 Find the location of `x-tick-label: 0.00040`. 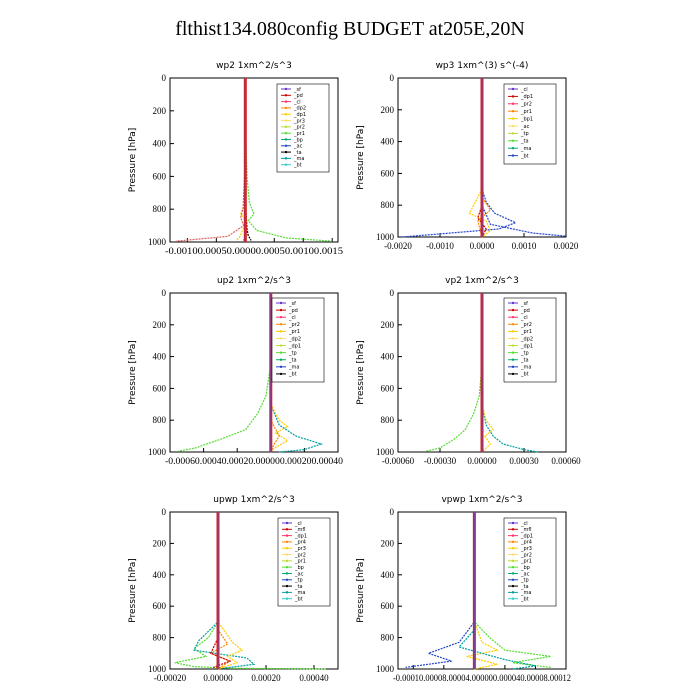

x-tick-label: 0.00040 is located at coordinates (314, 678).